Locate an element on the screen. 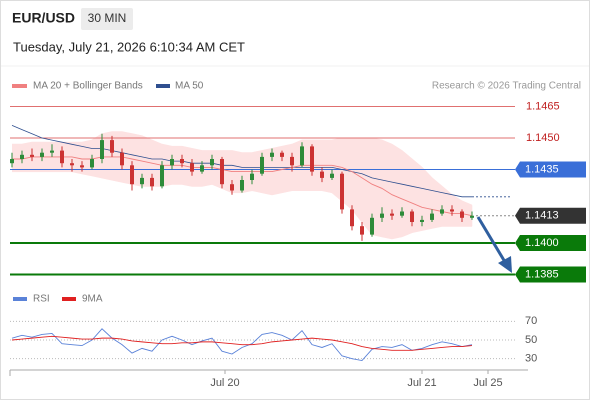  forecast-arrow is located at coordinates (491, 239).